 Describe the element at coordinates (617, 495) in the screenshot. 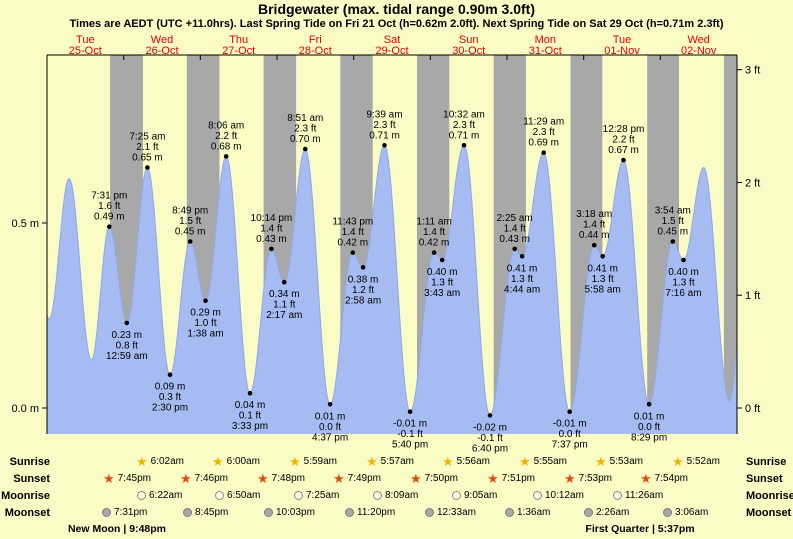

I see `moonrise-circle-icon` at that location.